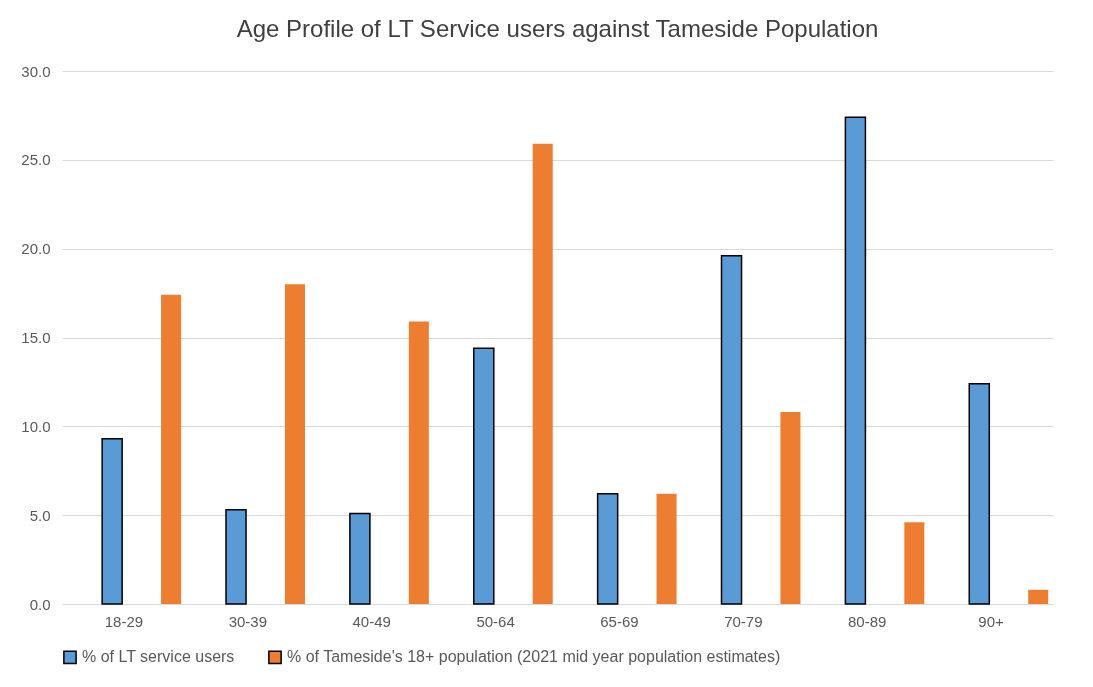 This screenshot has width=1093, height=687. What do you see at coordinates (495, 621) in the screenshot?
I see `x-tick-label: 50-64` at bounding box center [495, 621].